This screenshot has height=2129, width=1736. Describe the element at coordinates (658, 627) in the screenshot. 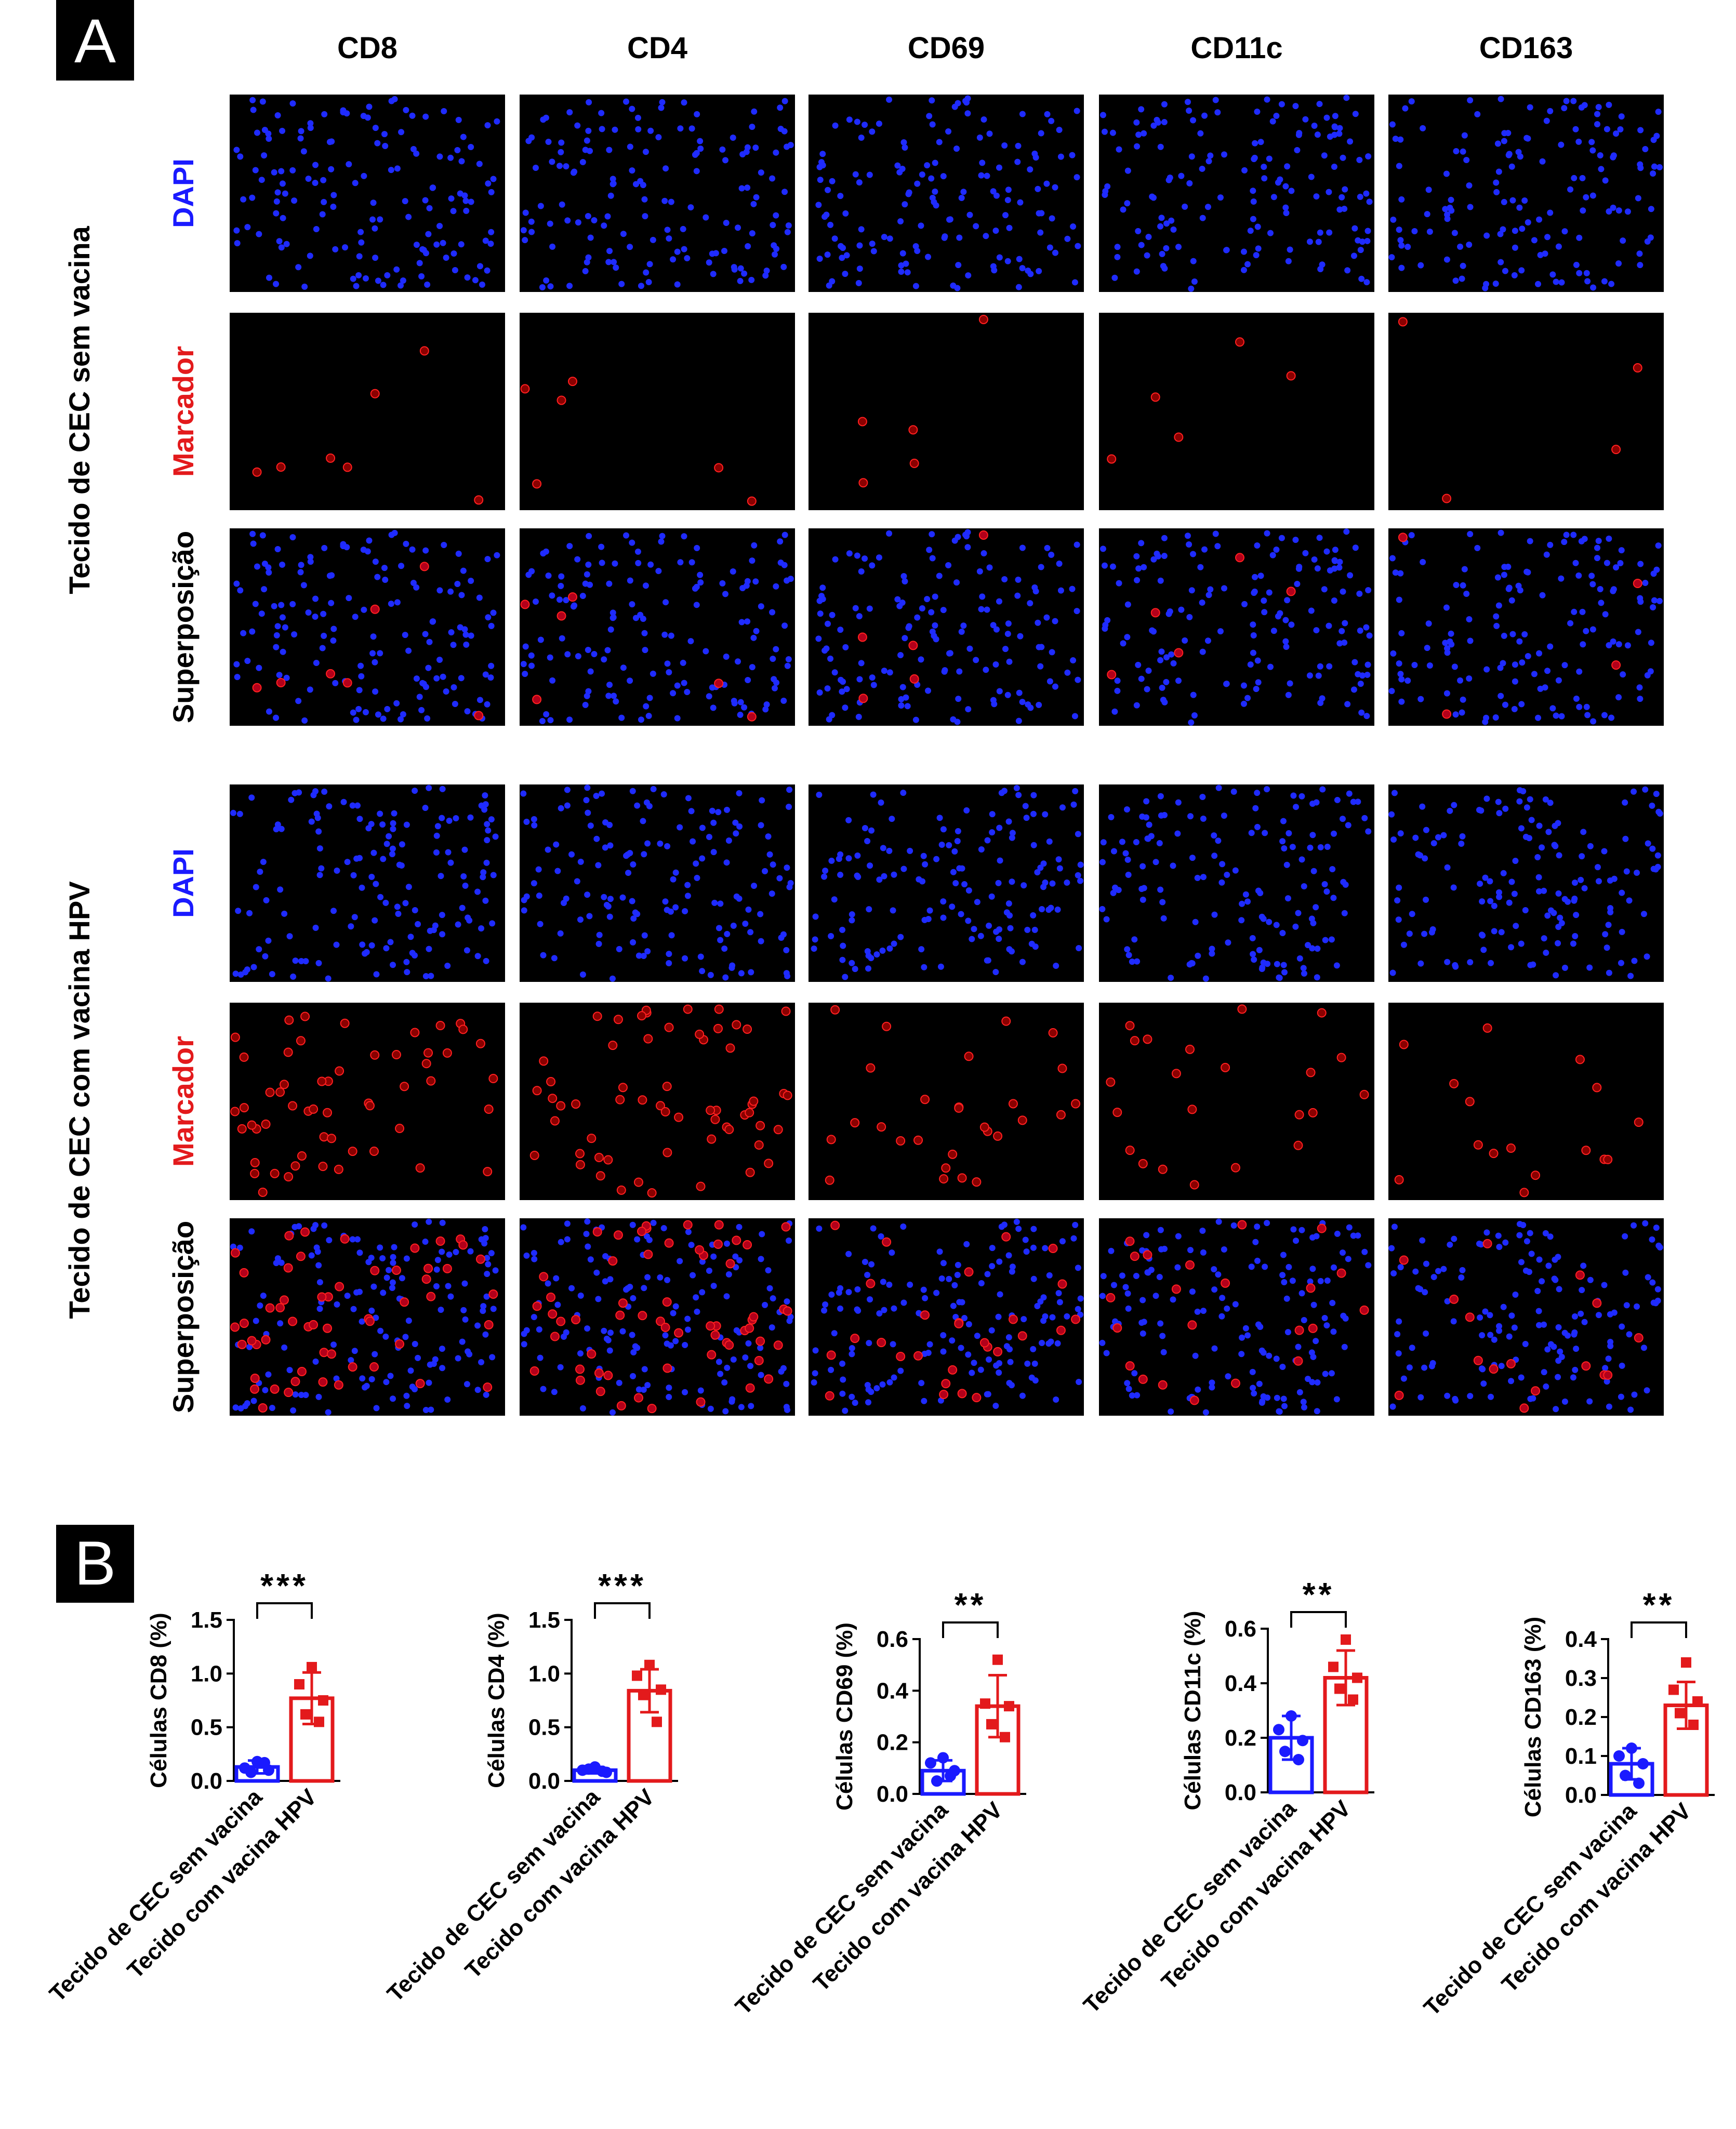

I see `micrograph-sem-vacina-merge-cd4` at that location.